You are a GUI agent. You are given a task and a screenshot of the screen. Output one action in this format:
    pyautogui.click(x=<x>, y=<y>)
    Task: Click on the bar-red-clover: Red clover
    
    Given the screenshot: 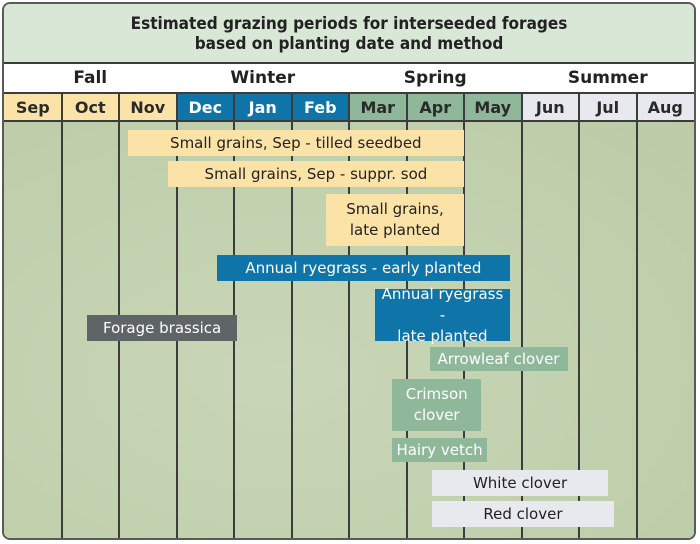 What is the action you would take?
    pyautogui.click(x=523, y=514)
    